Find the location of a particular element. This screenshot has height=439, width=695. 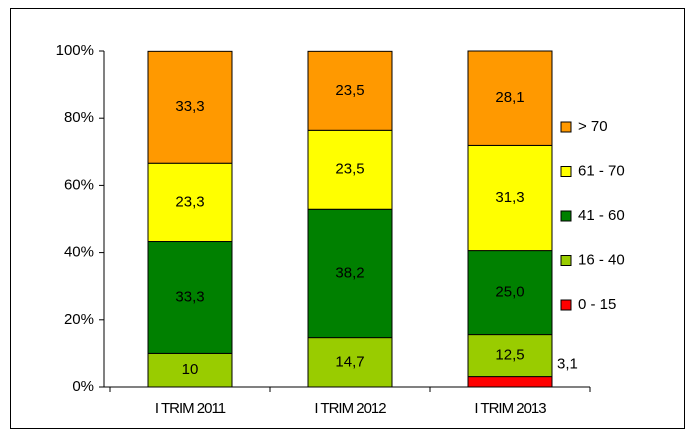

y-tick-label: 20% is located at coordinates (79, 319).